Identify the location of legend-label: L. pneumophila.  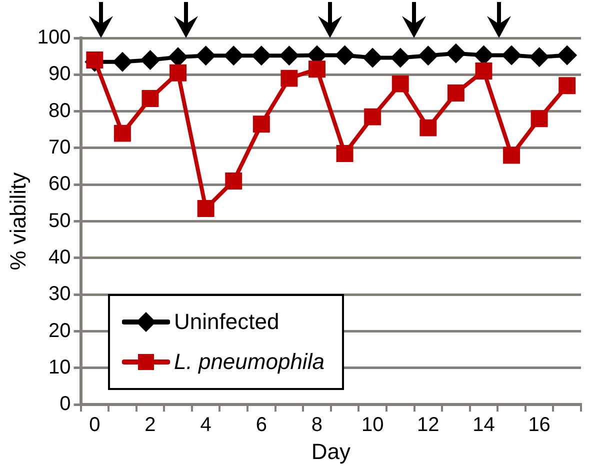
(249, 362).